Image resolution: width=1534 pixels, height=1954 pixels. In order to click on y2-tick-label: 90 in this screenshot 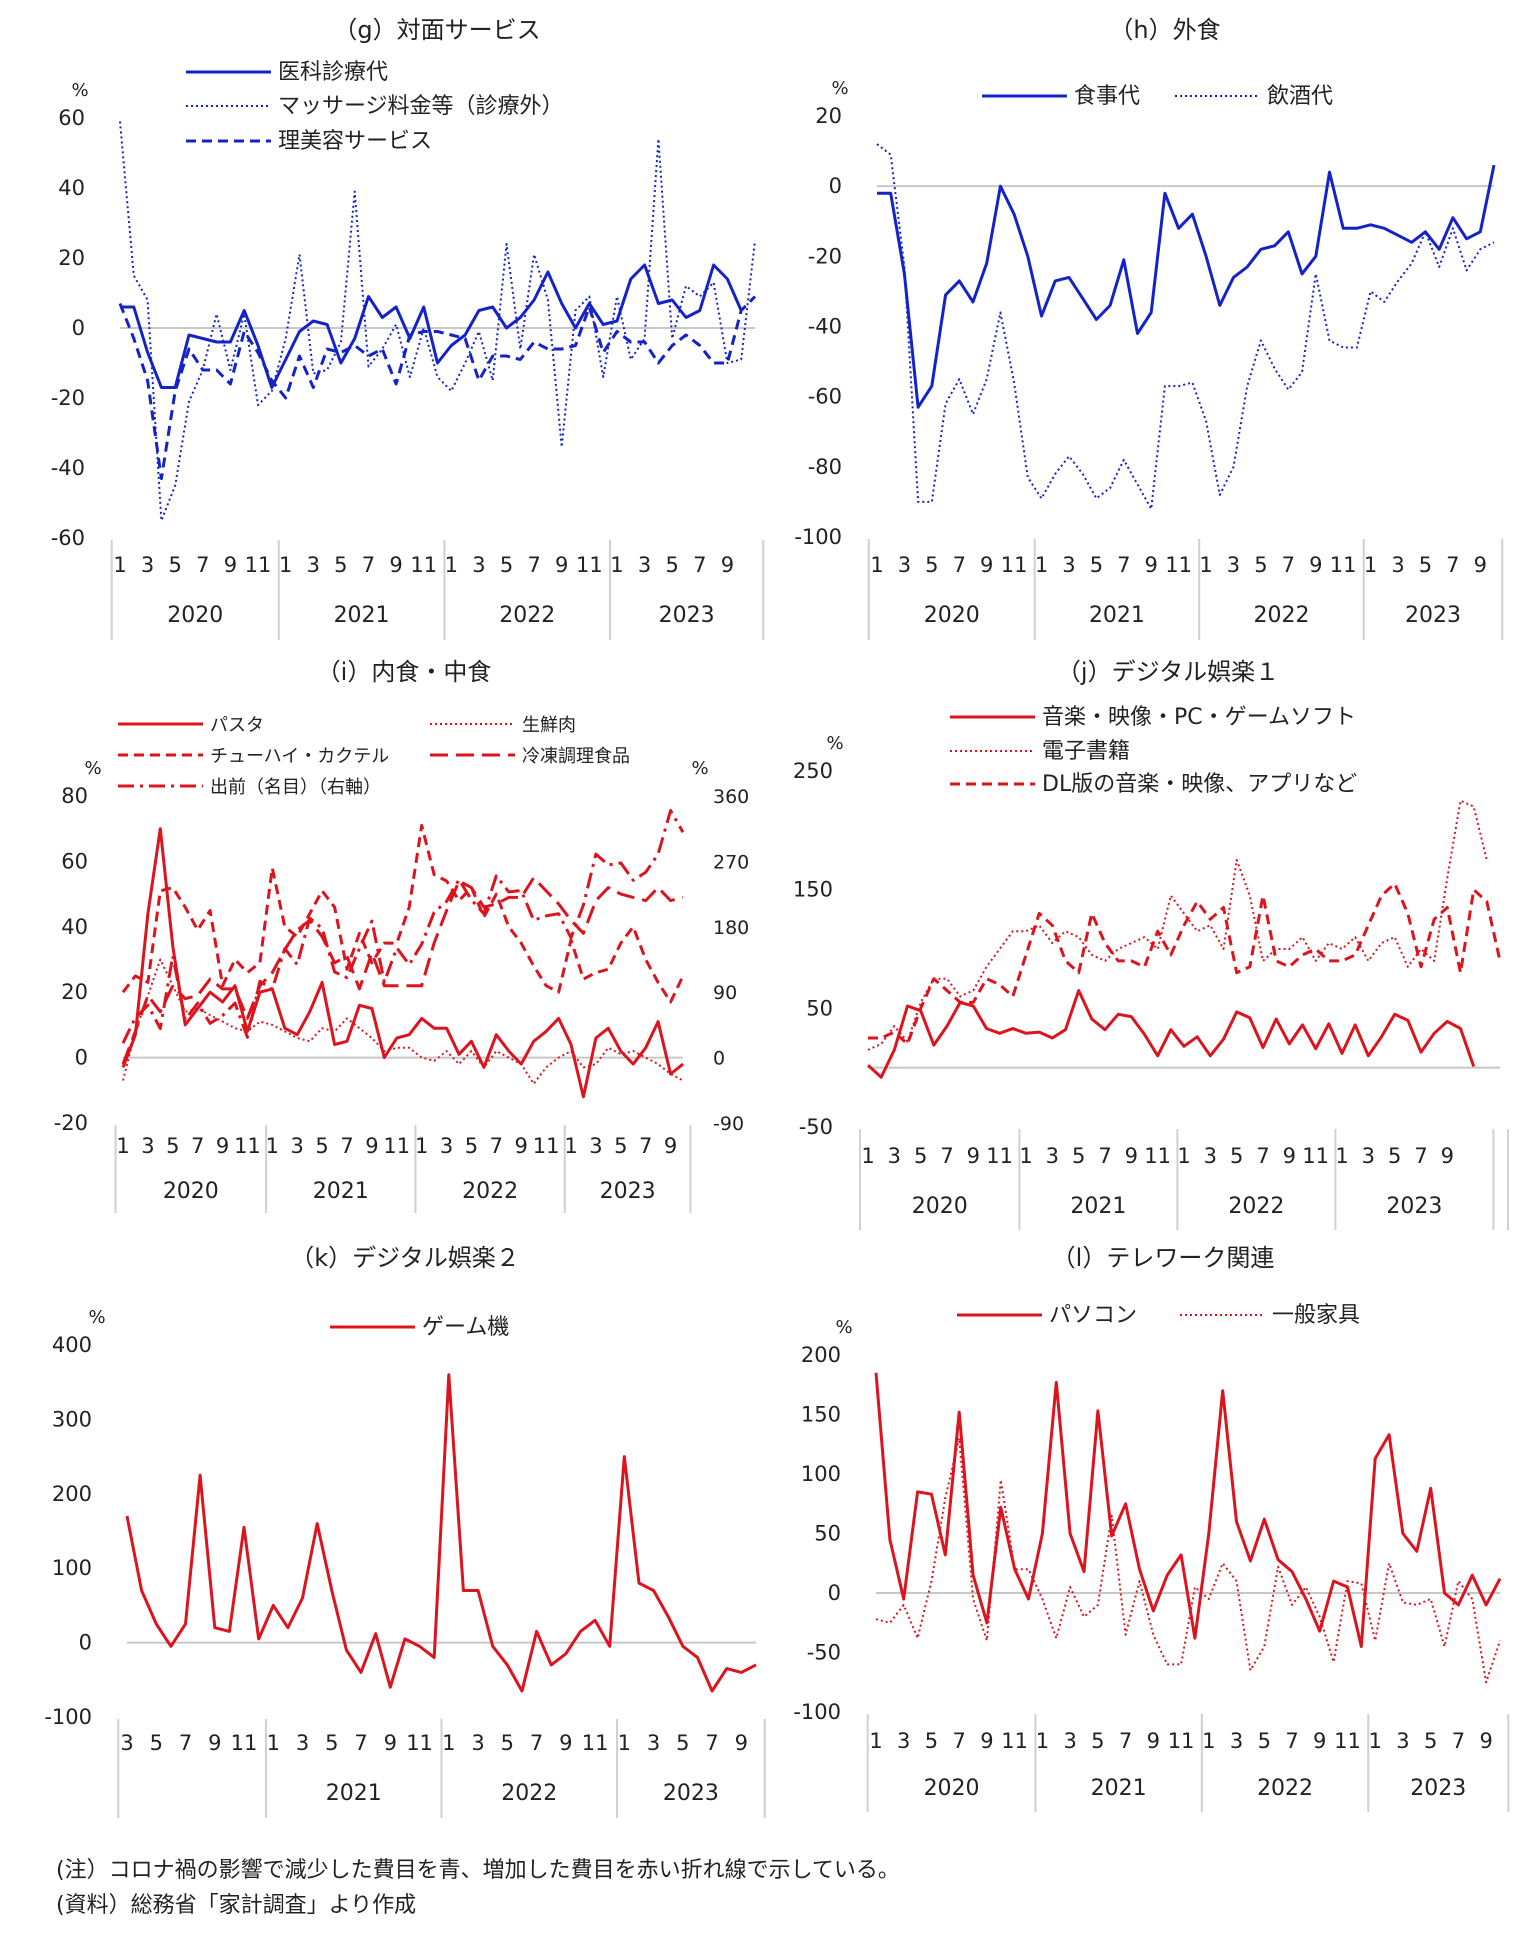, I will do `click(725, 993)`.